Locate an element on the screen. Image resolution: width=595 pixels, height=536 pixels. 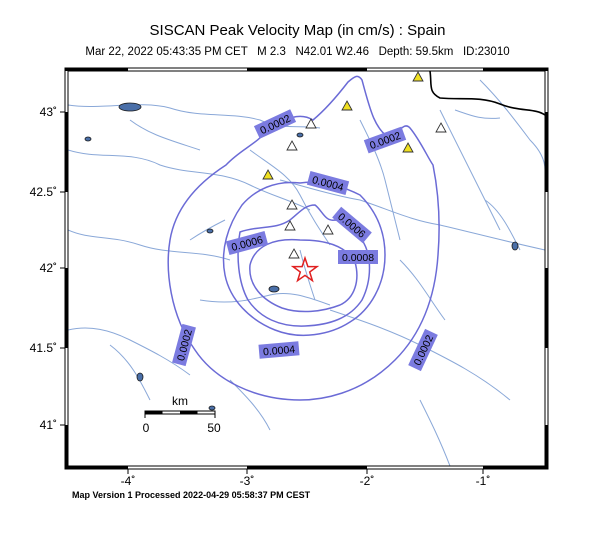
y-axis: 43˚ 42.5˚ 42˚ 41.5˚ 41˚ is located at coordinates (47, 268).